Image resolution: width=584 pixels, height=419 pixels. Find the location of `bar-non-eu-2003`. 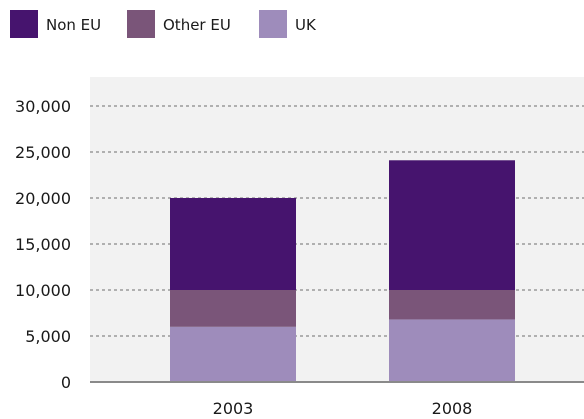

bar-non-eu-2003 is located at coordinates (233, 244).